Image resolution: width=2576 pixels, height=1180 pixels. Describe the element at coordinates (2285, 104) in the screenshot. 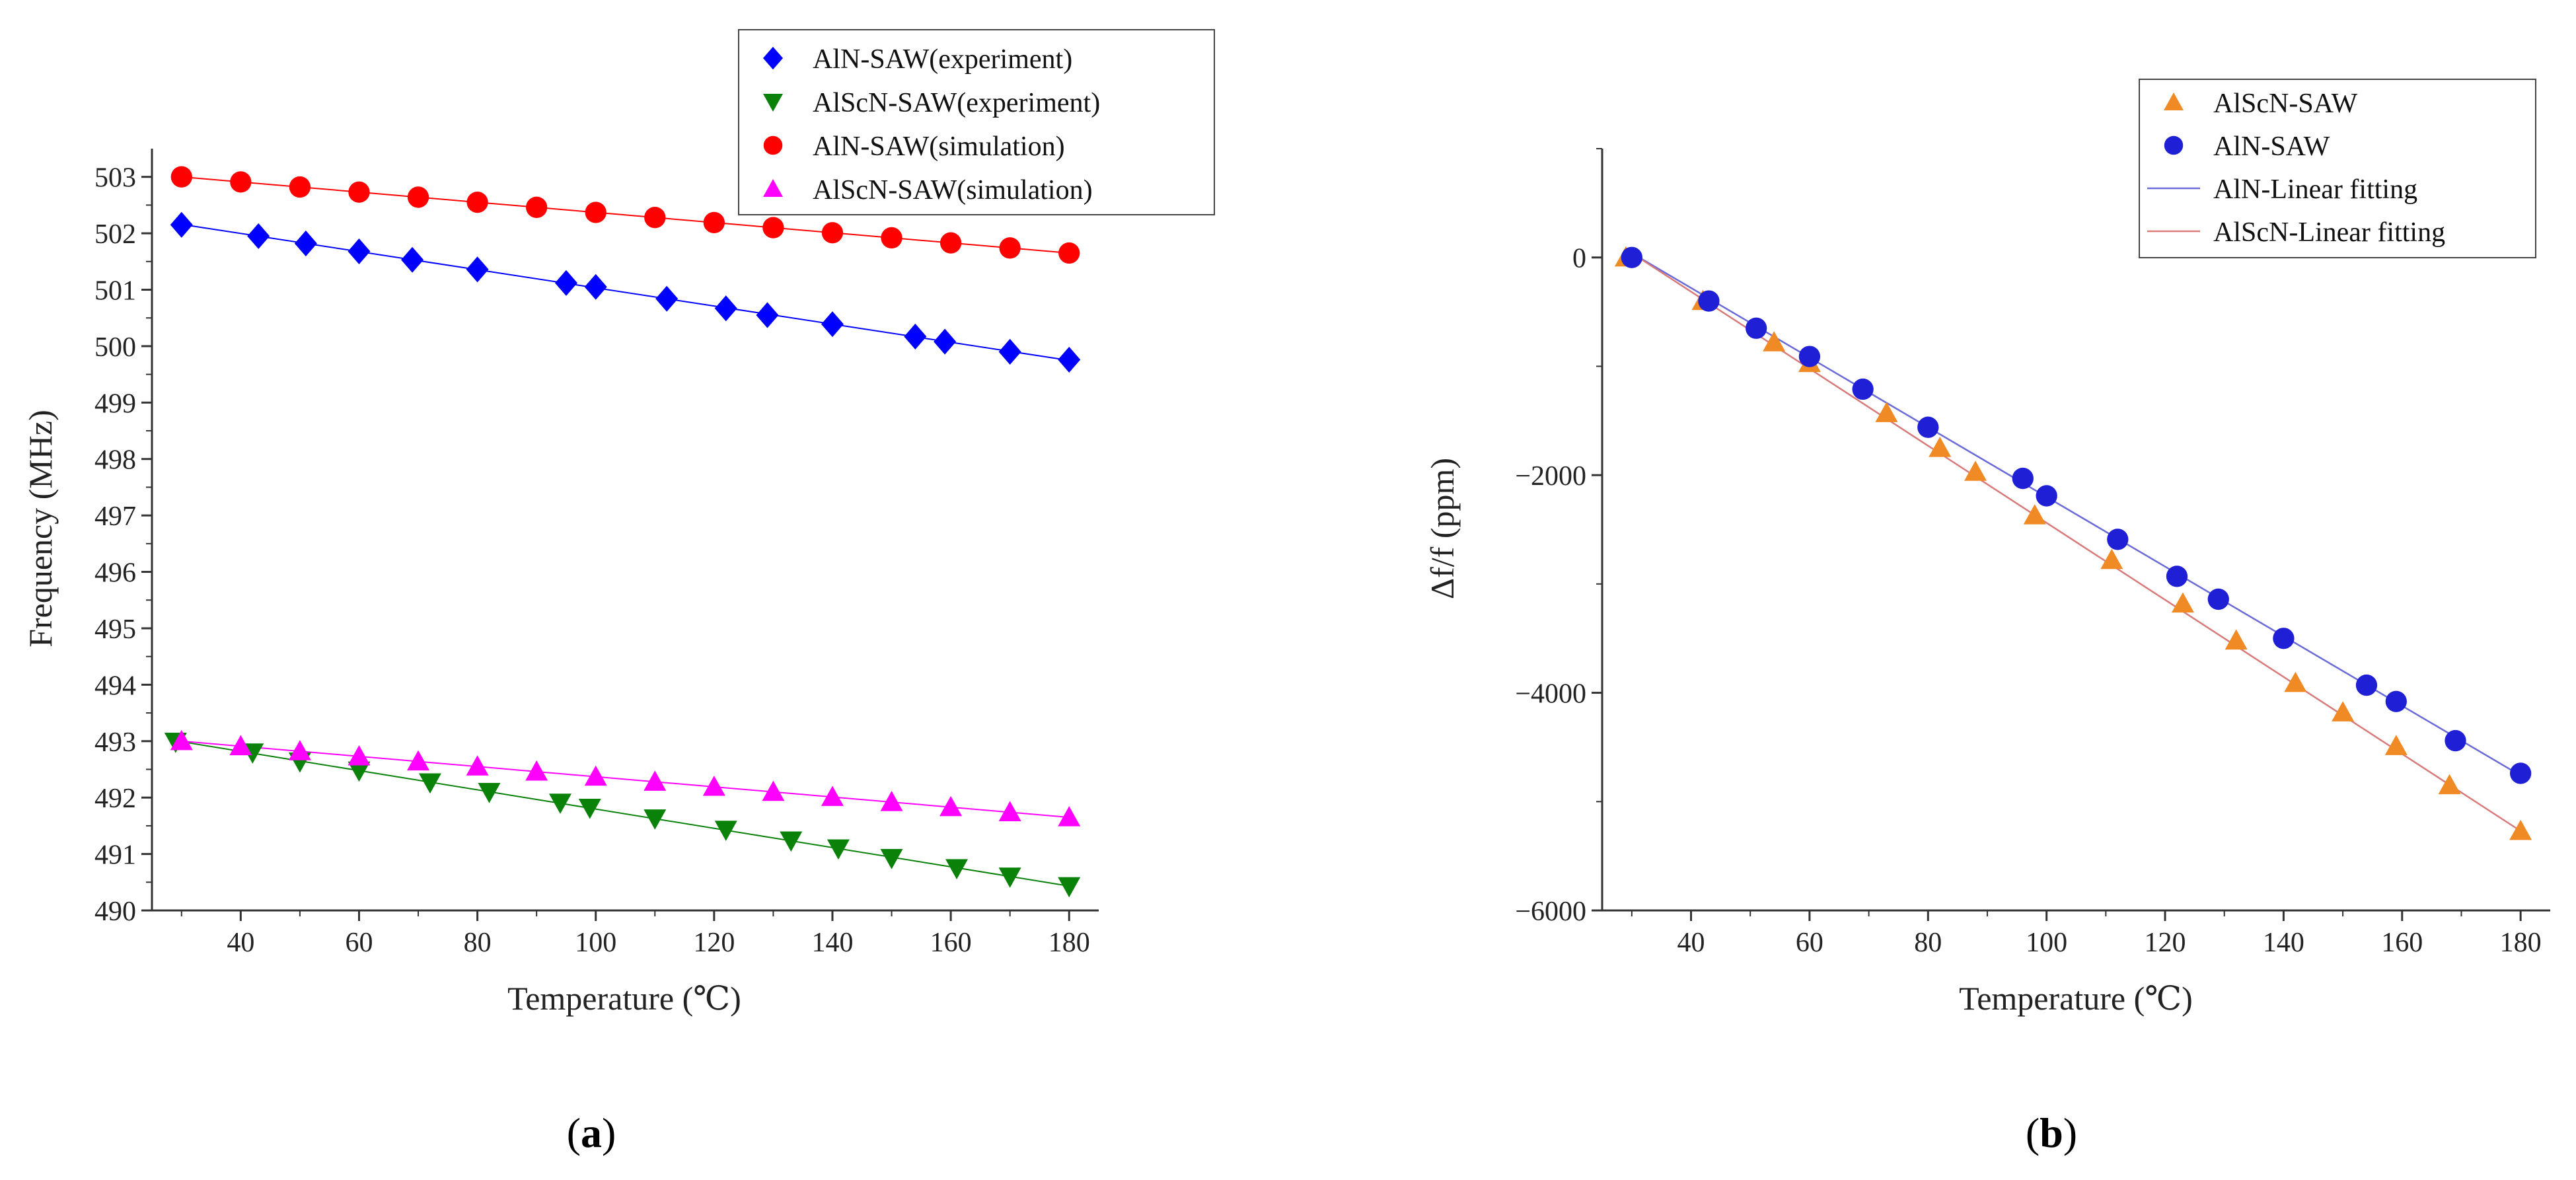

I see `legend-label: AlScN-SAW` at that location.